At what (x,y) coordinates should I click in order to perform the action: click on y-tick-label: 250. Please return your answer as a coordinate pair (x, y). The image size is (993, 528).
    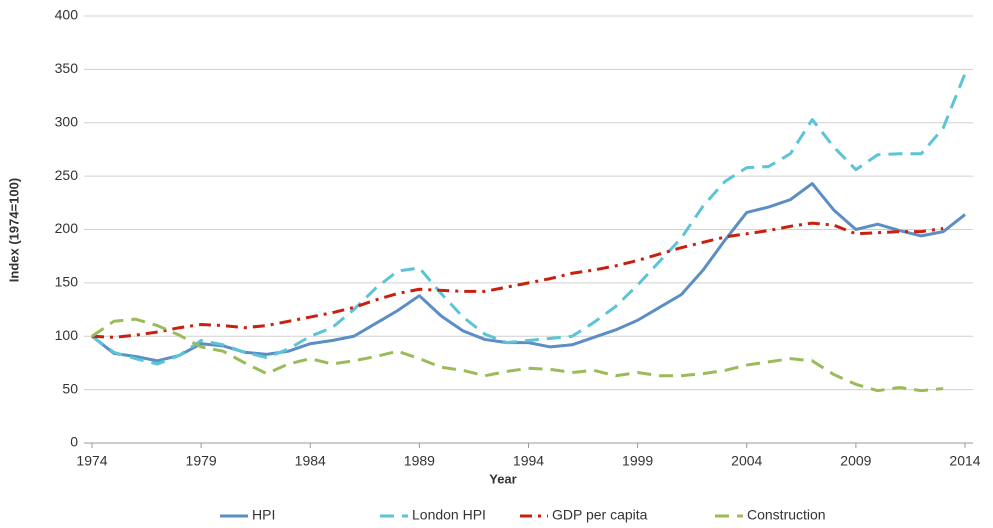
    Looking at the image, I should click on (67, 175).